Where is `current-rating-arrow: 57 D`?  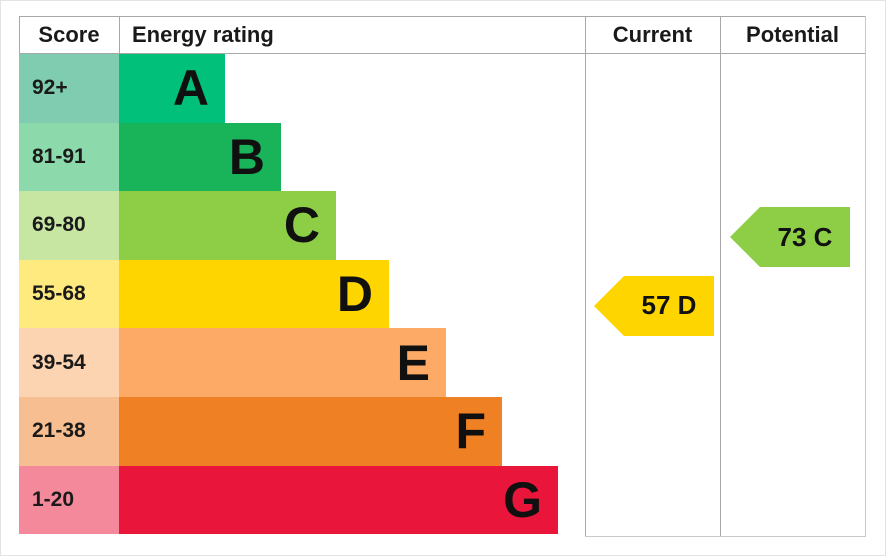
current-rating-arrow: 57 D is located at coordinates (654, 305).